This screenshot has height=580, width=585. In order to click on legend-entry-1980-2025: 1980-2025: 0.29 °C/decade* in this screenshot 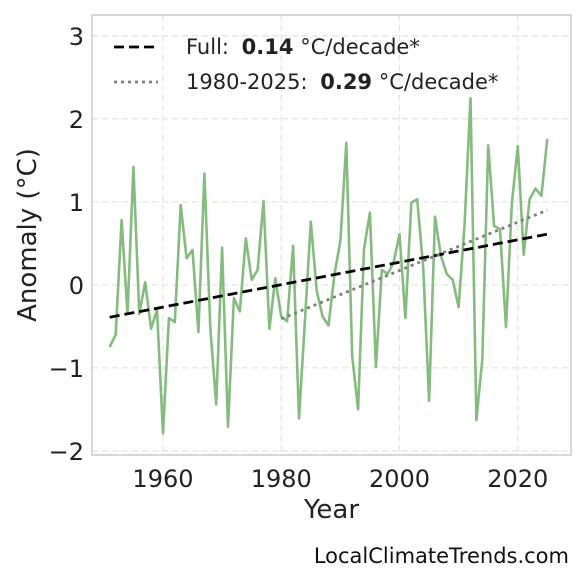, I will do `click(342, 82)`.